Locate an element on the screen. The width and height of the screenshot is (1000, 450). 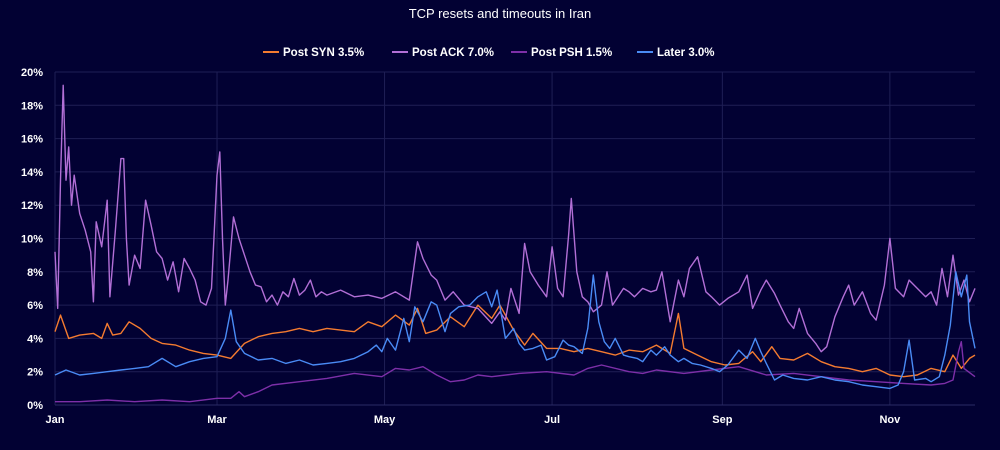
x-tick-label: Jan is located at coordinates (55, 420).